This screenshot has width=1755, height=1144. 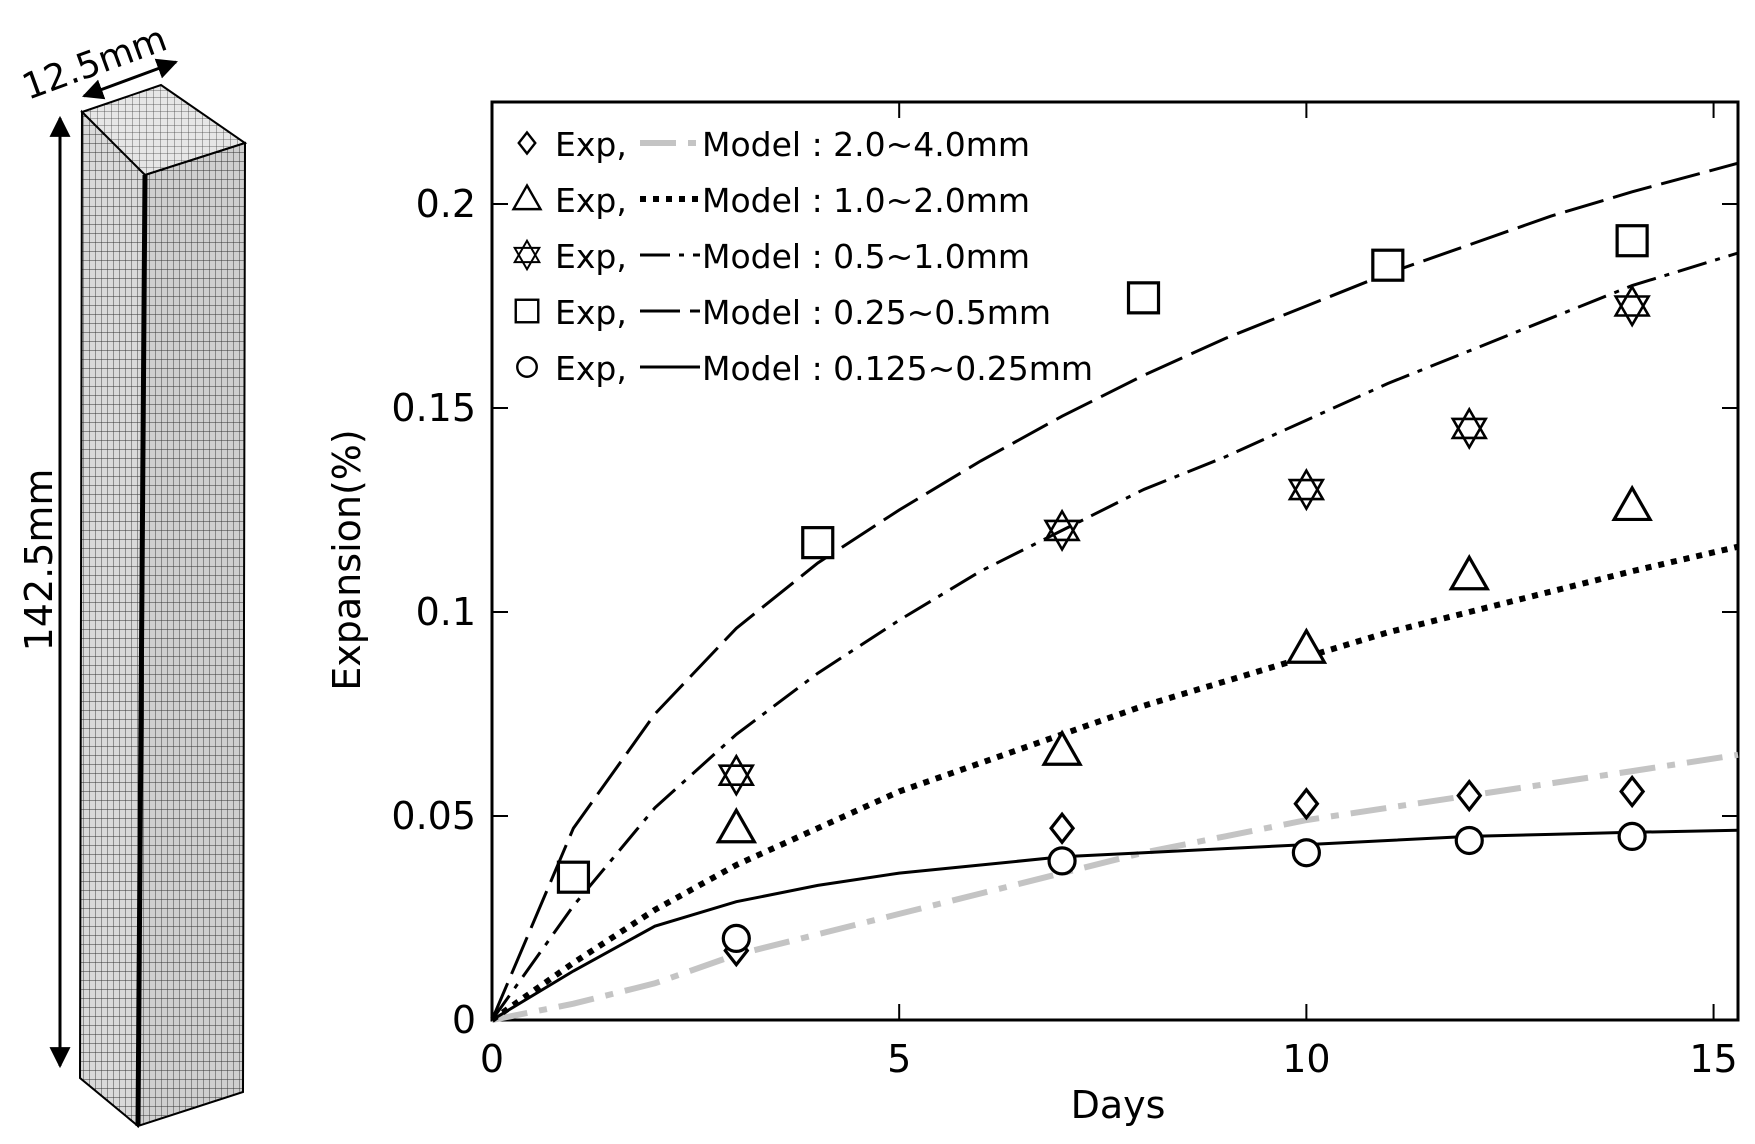 What do you see at coordinates (433, 408) in the screenshot?
I see `y-tick-label: 0.15` at bounding box center [433, 408].